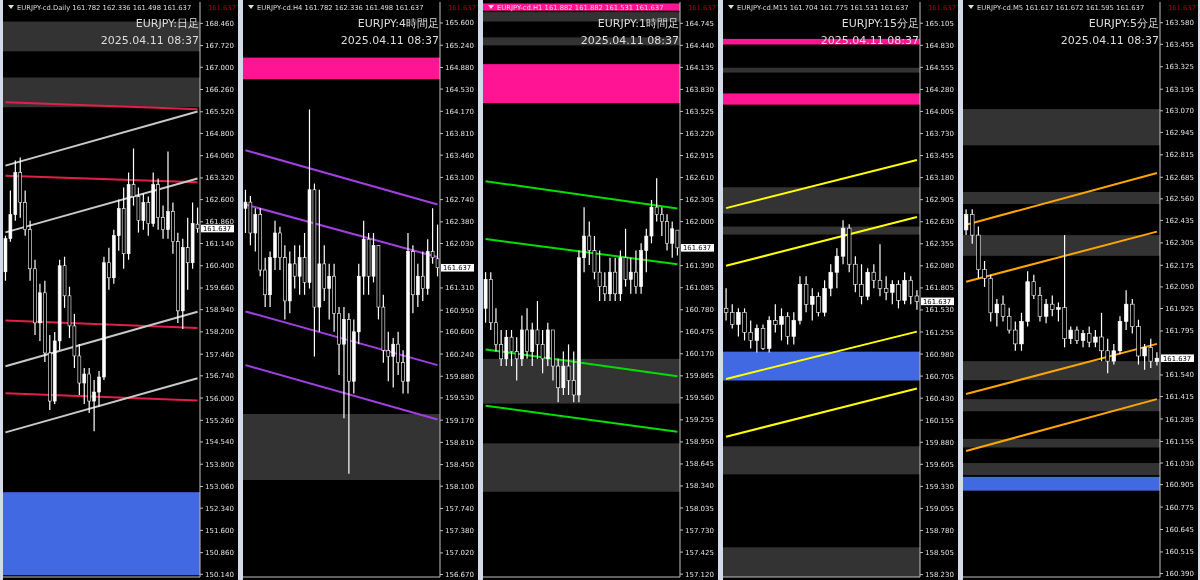 The width and height of the screenshot is (1200, 580). I want to click on annotation: EURJPY:4時間足, so click(398, 23).